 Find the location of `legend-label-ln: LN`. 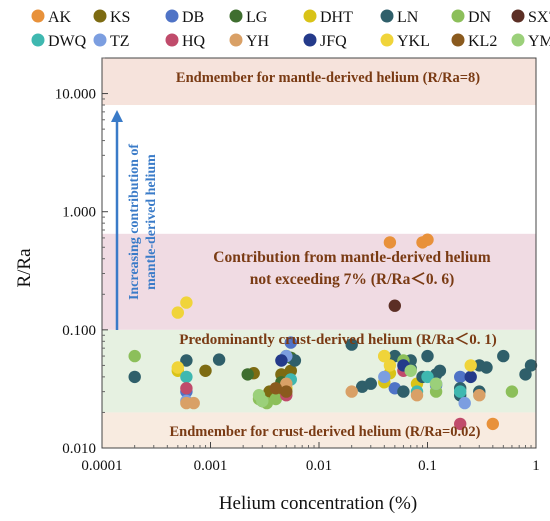

legend-label-ln: LN is located at coordinates (408, 17).